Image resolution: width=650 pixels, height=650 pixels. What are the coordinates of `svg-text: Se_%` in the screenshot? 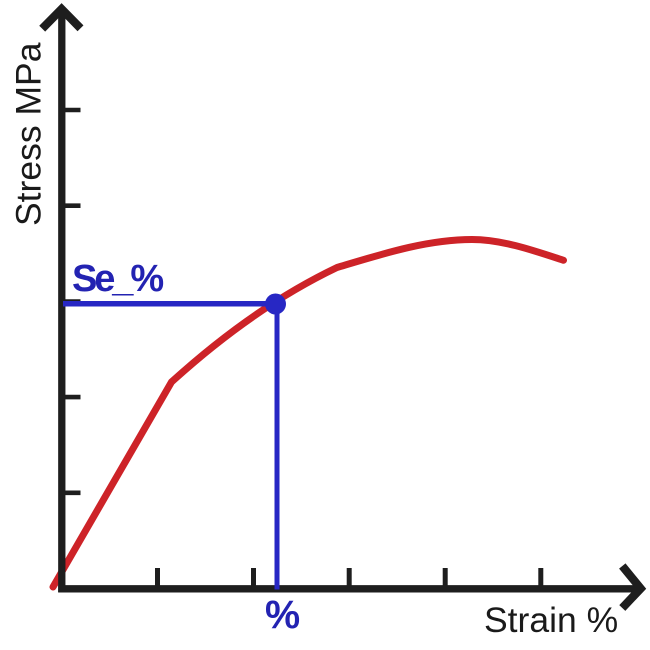 It's located at (117, 279).